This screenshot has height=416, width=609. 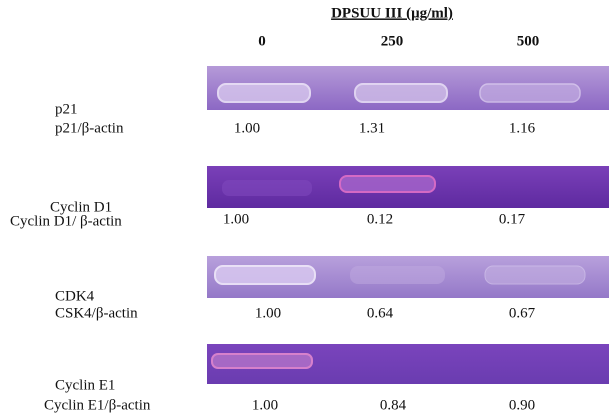 What do you see at coordinates (81, 207) in the screenshot?
I see `row-label: Cyclin D1` at bounding box center [81, 207].